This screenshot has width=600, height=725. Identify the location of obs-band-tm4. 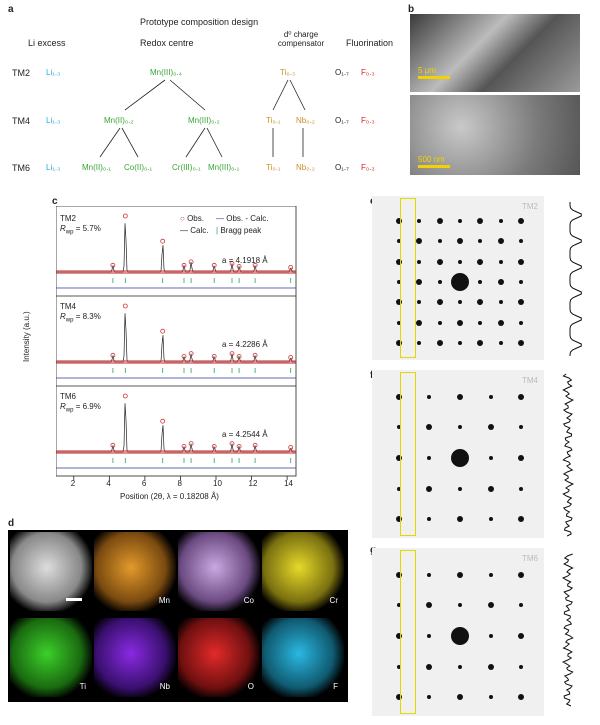
(176, 362).